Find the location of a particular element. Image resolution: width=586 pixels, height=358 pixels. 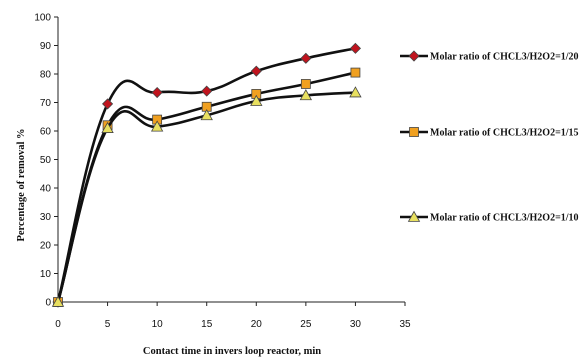

y-tick-label: 70 is located at coordinates (46, 103).